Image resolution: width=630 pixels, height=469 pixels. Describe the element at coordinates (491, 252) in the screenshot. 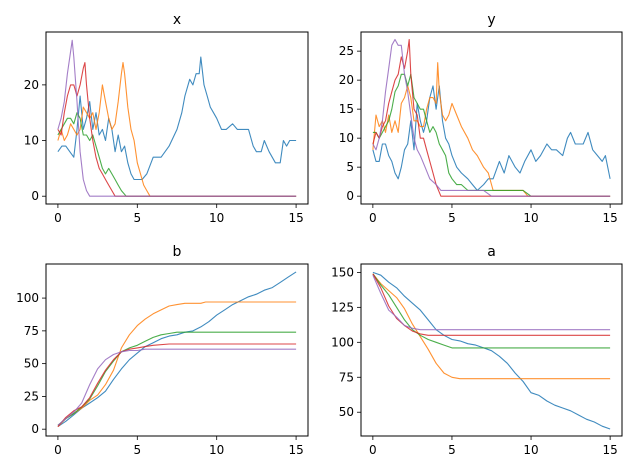

I see `subplot-title: a` at that location.